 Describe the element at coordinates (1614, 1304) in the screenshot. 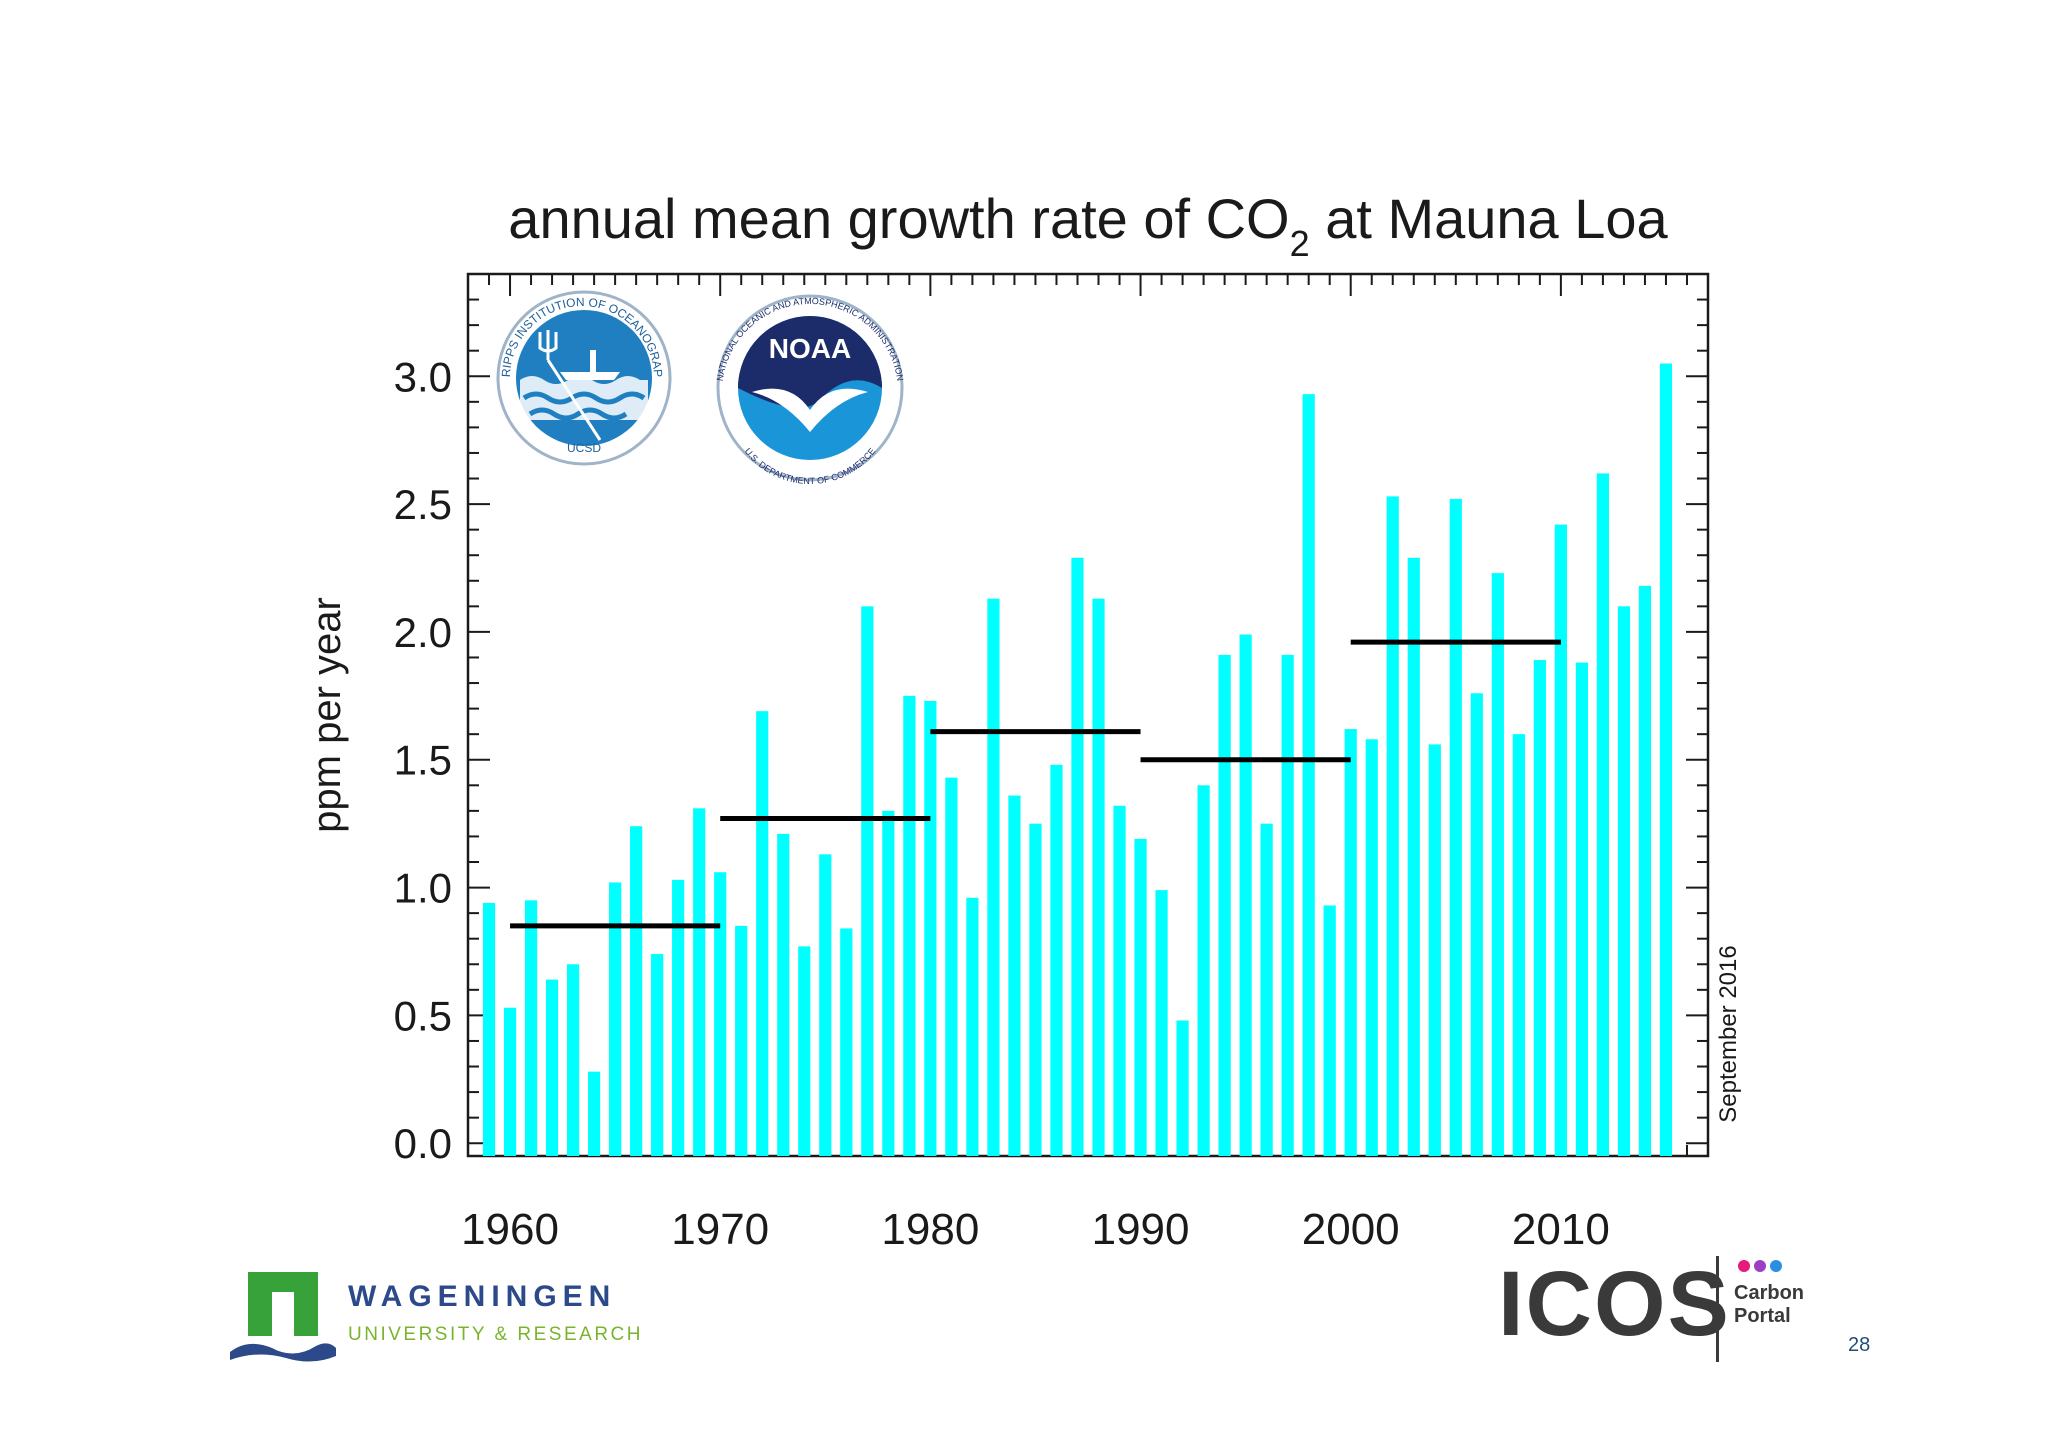

I see `icos-name: ICOS` at that location.